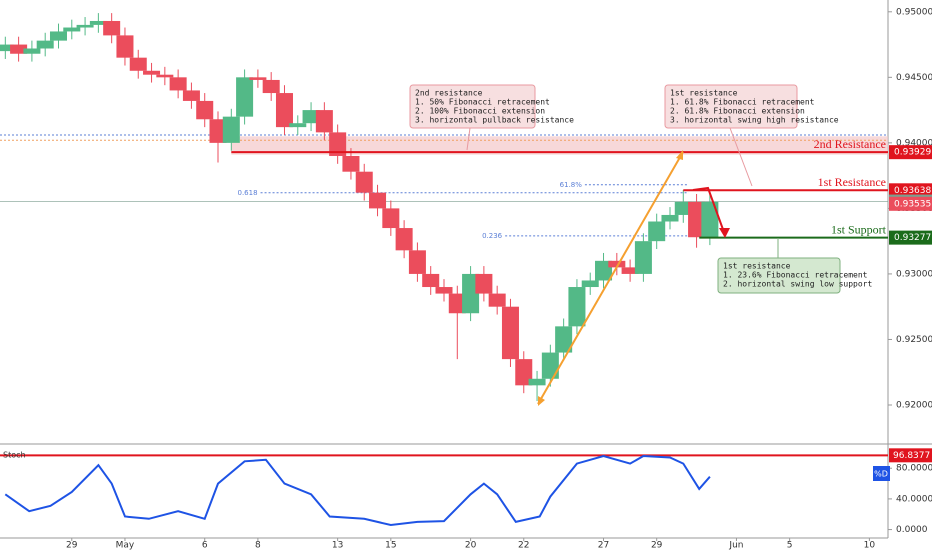 The height and width of the screenshot is (550, 932). Describe the element at coordinates (337, 545) in the screenshot. I see `x-tick-label: 13` at that location.